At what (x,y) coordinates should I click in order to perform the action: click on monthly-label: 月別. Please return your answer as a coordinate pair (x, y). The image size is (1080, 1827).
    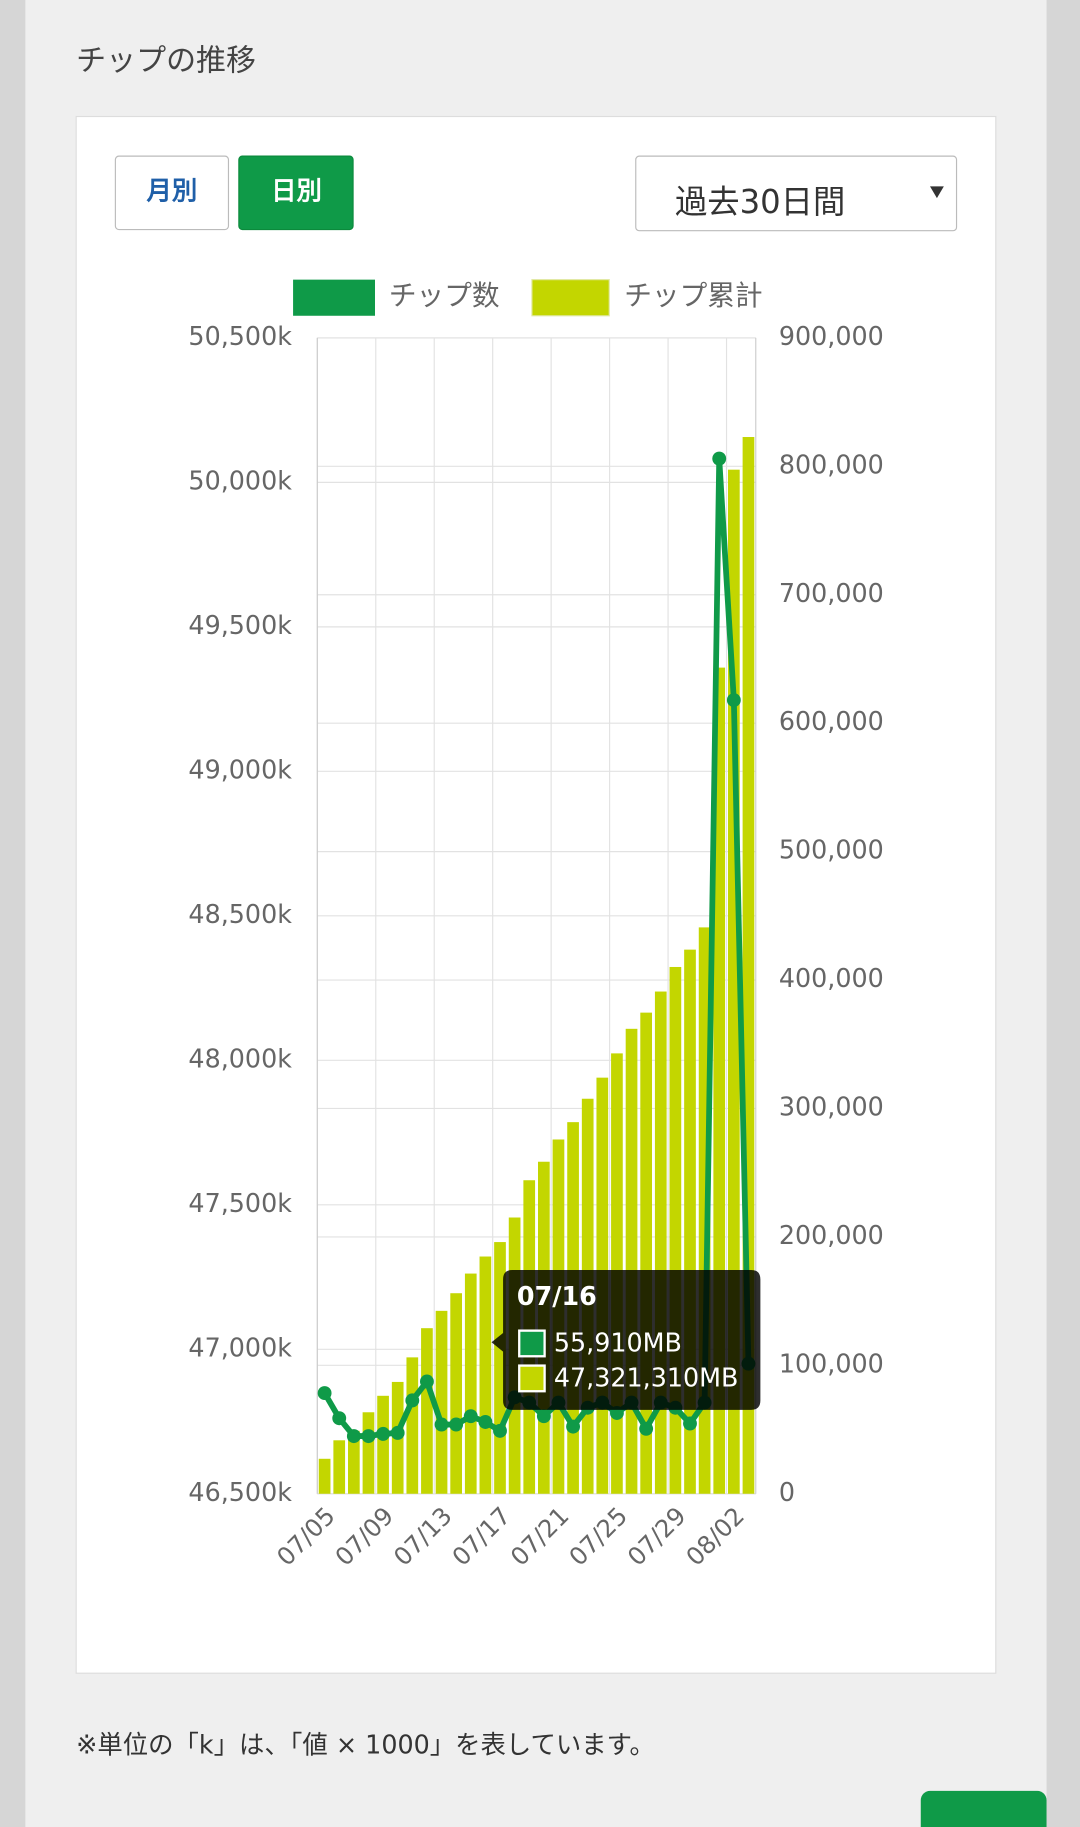
    Looking at the image, I should click on (172, 191).